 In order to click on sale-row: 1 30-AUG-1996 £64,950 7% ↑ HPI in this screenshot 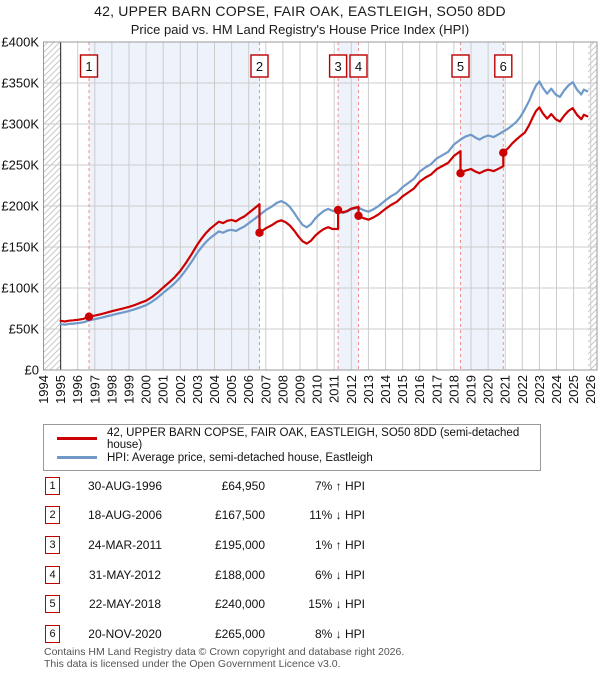, I will do `click(300, 486)`.